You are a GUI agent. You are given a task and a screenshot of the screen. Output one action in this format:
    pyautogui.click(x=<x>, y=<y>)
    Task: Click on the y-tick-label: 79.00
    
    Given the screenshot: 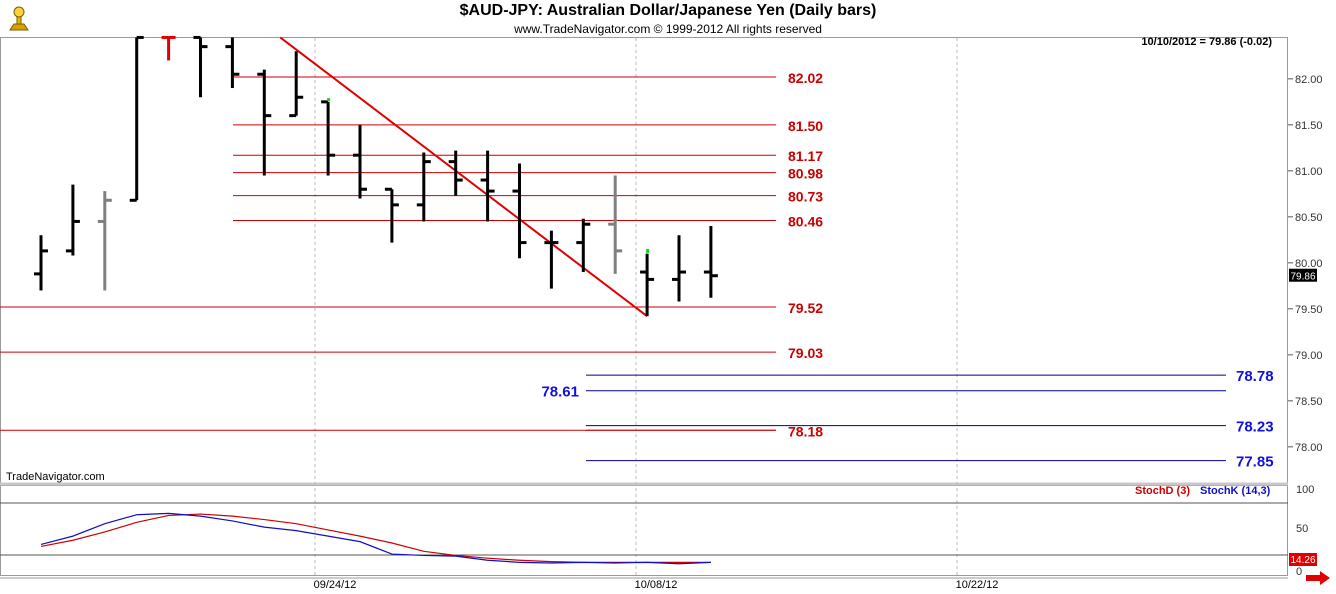 What is the action you would take?
    pyautogui.click(x=1309, y=356)
    